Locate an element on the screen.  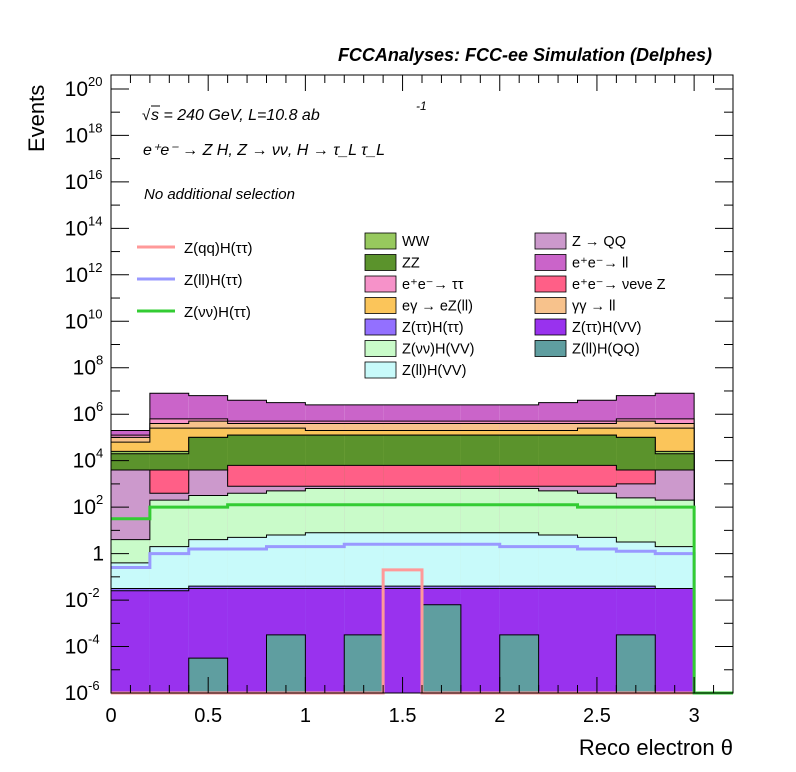
sqrt-symbol: √ is located at coordinates (146, 115).